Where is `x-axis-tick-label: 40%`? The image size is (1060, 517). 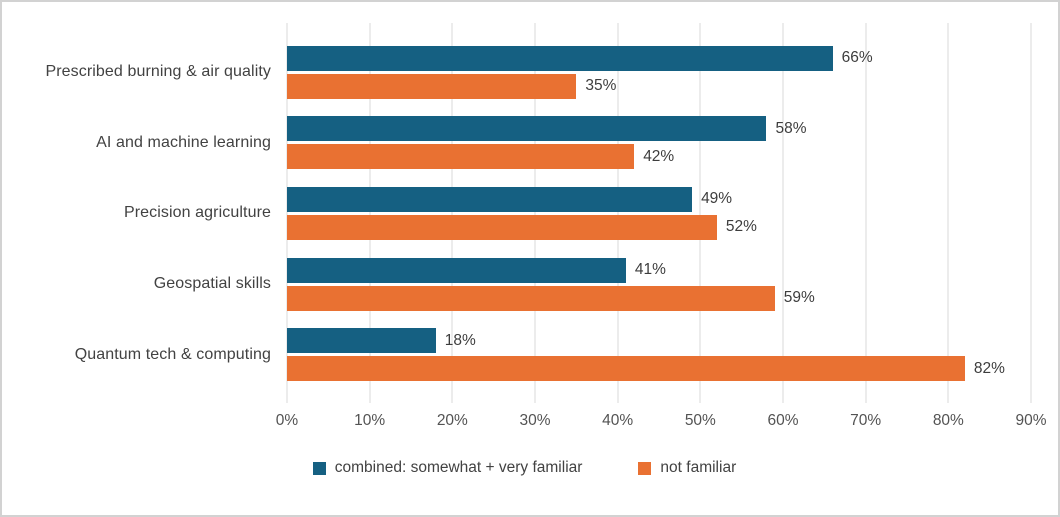 x-axis-tick-label: 40% is located at coordinates (618, 420).